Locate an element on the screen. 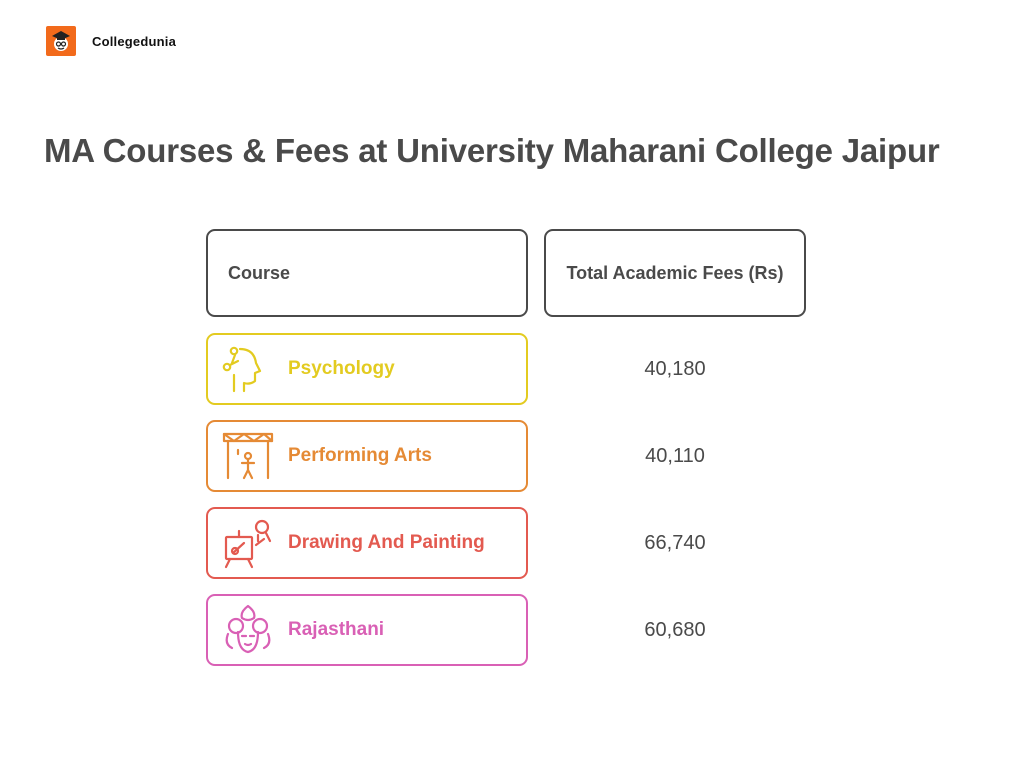 This screenshot has width=1024, height=768. course-name: Psychology is located at coordinates (341, 368).